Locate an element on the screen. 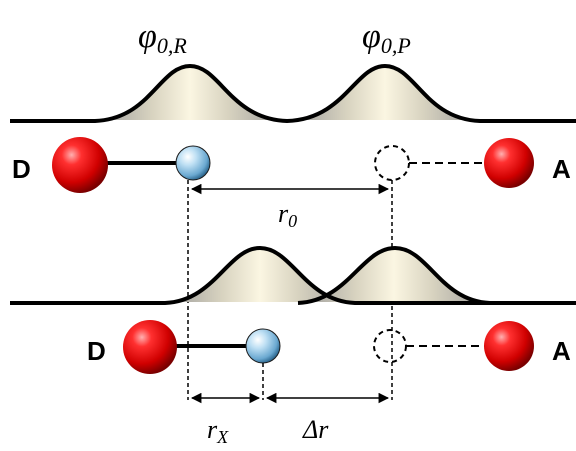 This screenshot has height=451, width=576. label-donor-top: D is located at coordinates (21, 169).